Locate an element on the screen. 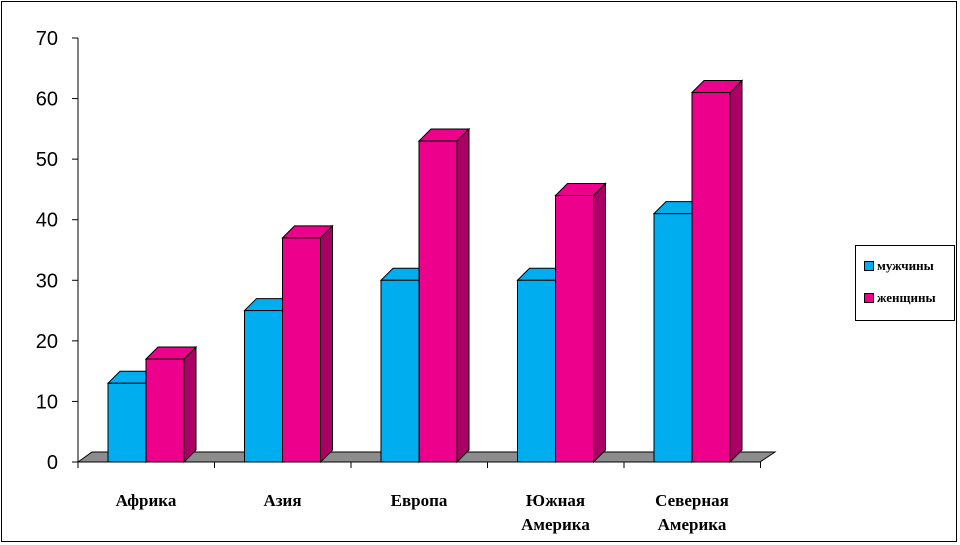 The image size is (960, 545). y-tick-label: 30 is located at coordinates (47, 281).